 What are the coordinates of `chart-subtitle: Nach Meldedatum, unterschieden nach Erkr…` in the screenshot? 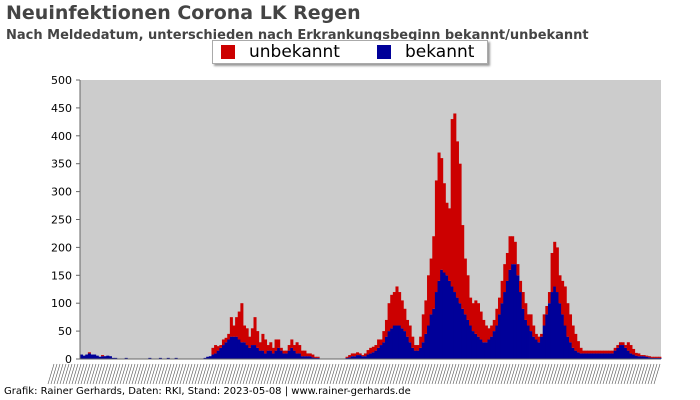 It's located at (297, 35).